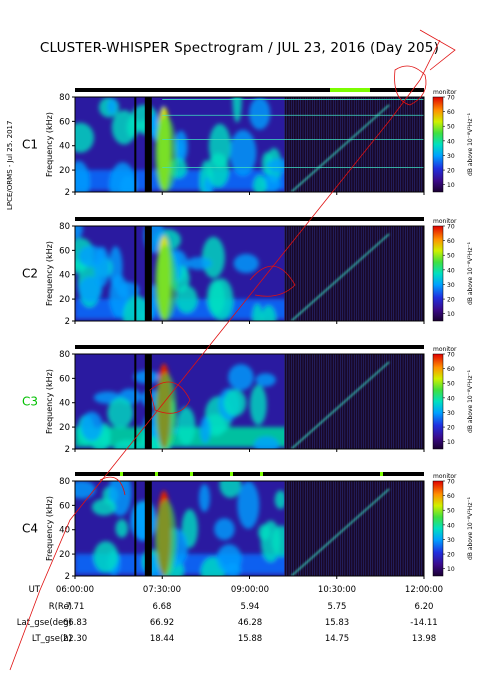 Image resolution: width=479 pixels, height=678 pixels. Describe the element at coordinates (64, 147) in the screenshot. I see `y-tick-label: 40` at that location.